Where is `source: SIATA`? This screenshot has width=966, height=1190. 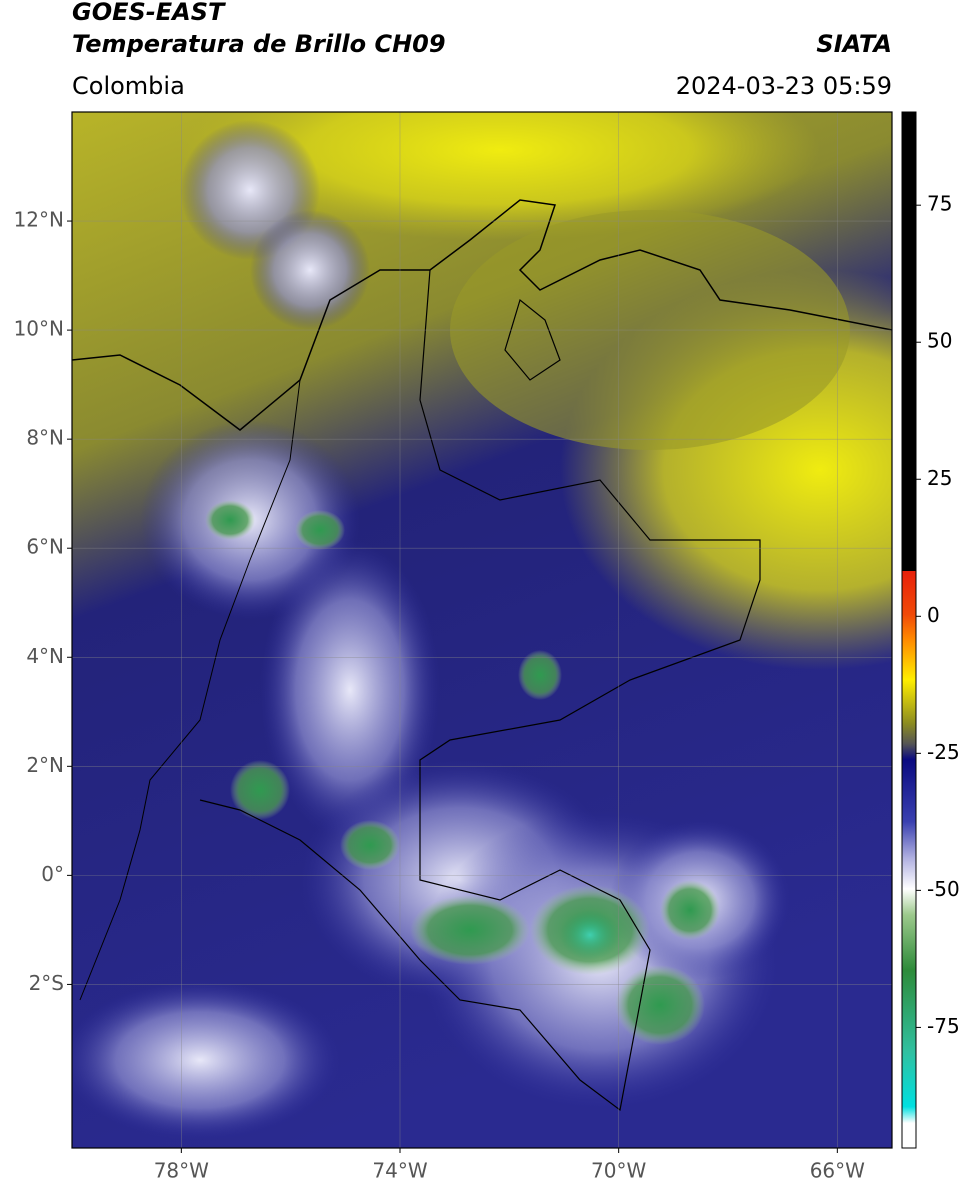
source: SIATA is located at coordinates (854, 44).